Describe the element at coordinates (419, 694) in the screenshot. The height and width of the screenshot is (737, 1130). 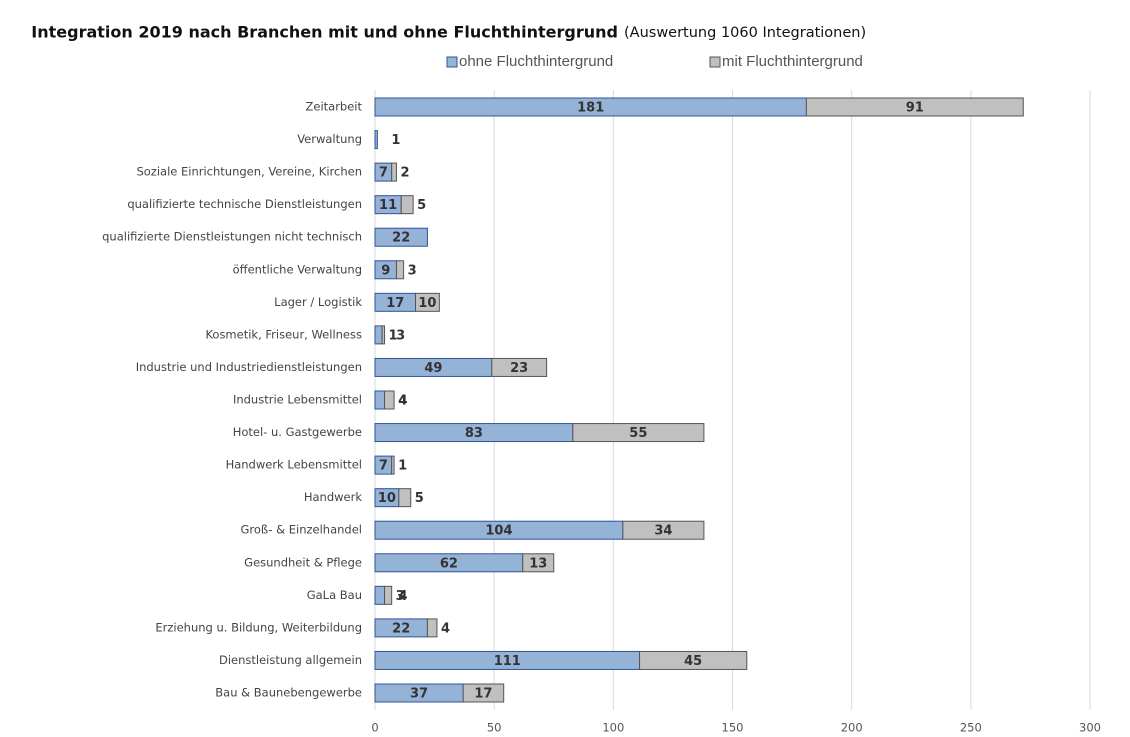
I see `value-label: 37` at that location.